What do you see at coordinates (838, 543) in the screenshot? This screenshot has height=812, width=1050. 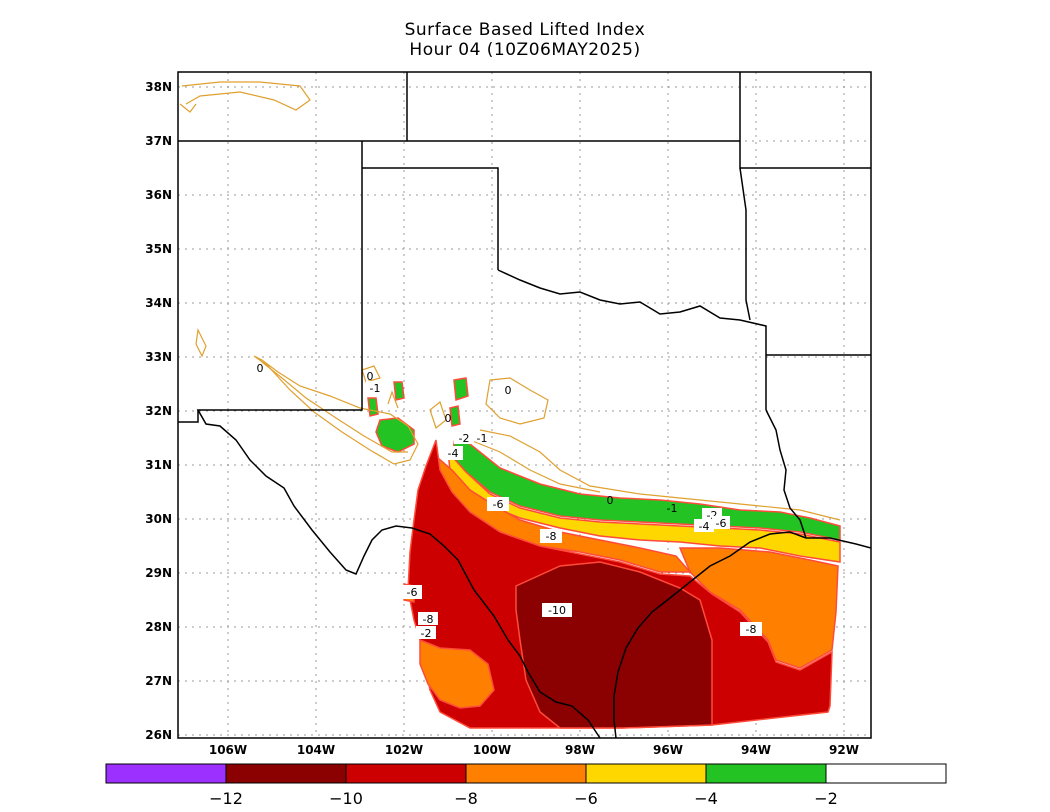 I see `louisiana-coast` at bounding box center [838, 543].